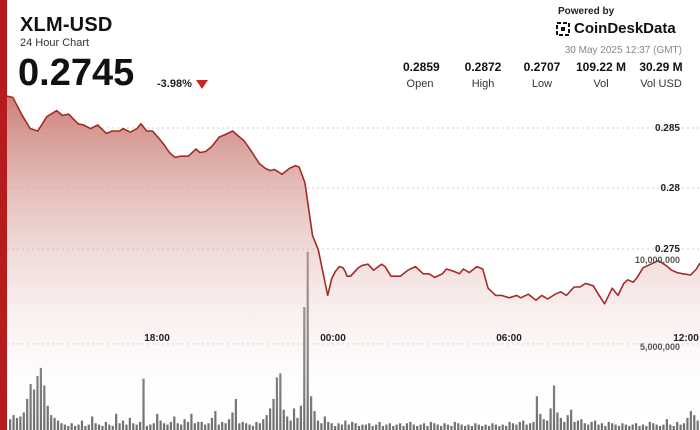 Image resolution: width=700 pixels, height=430 pixels. Describe the element at coordinates (601, 84) in the screenshot. I see `stat-vol-label: Vol` at that location.